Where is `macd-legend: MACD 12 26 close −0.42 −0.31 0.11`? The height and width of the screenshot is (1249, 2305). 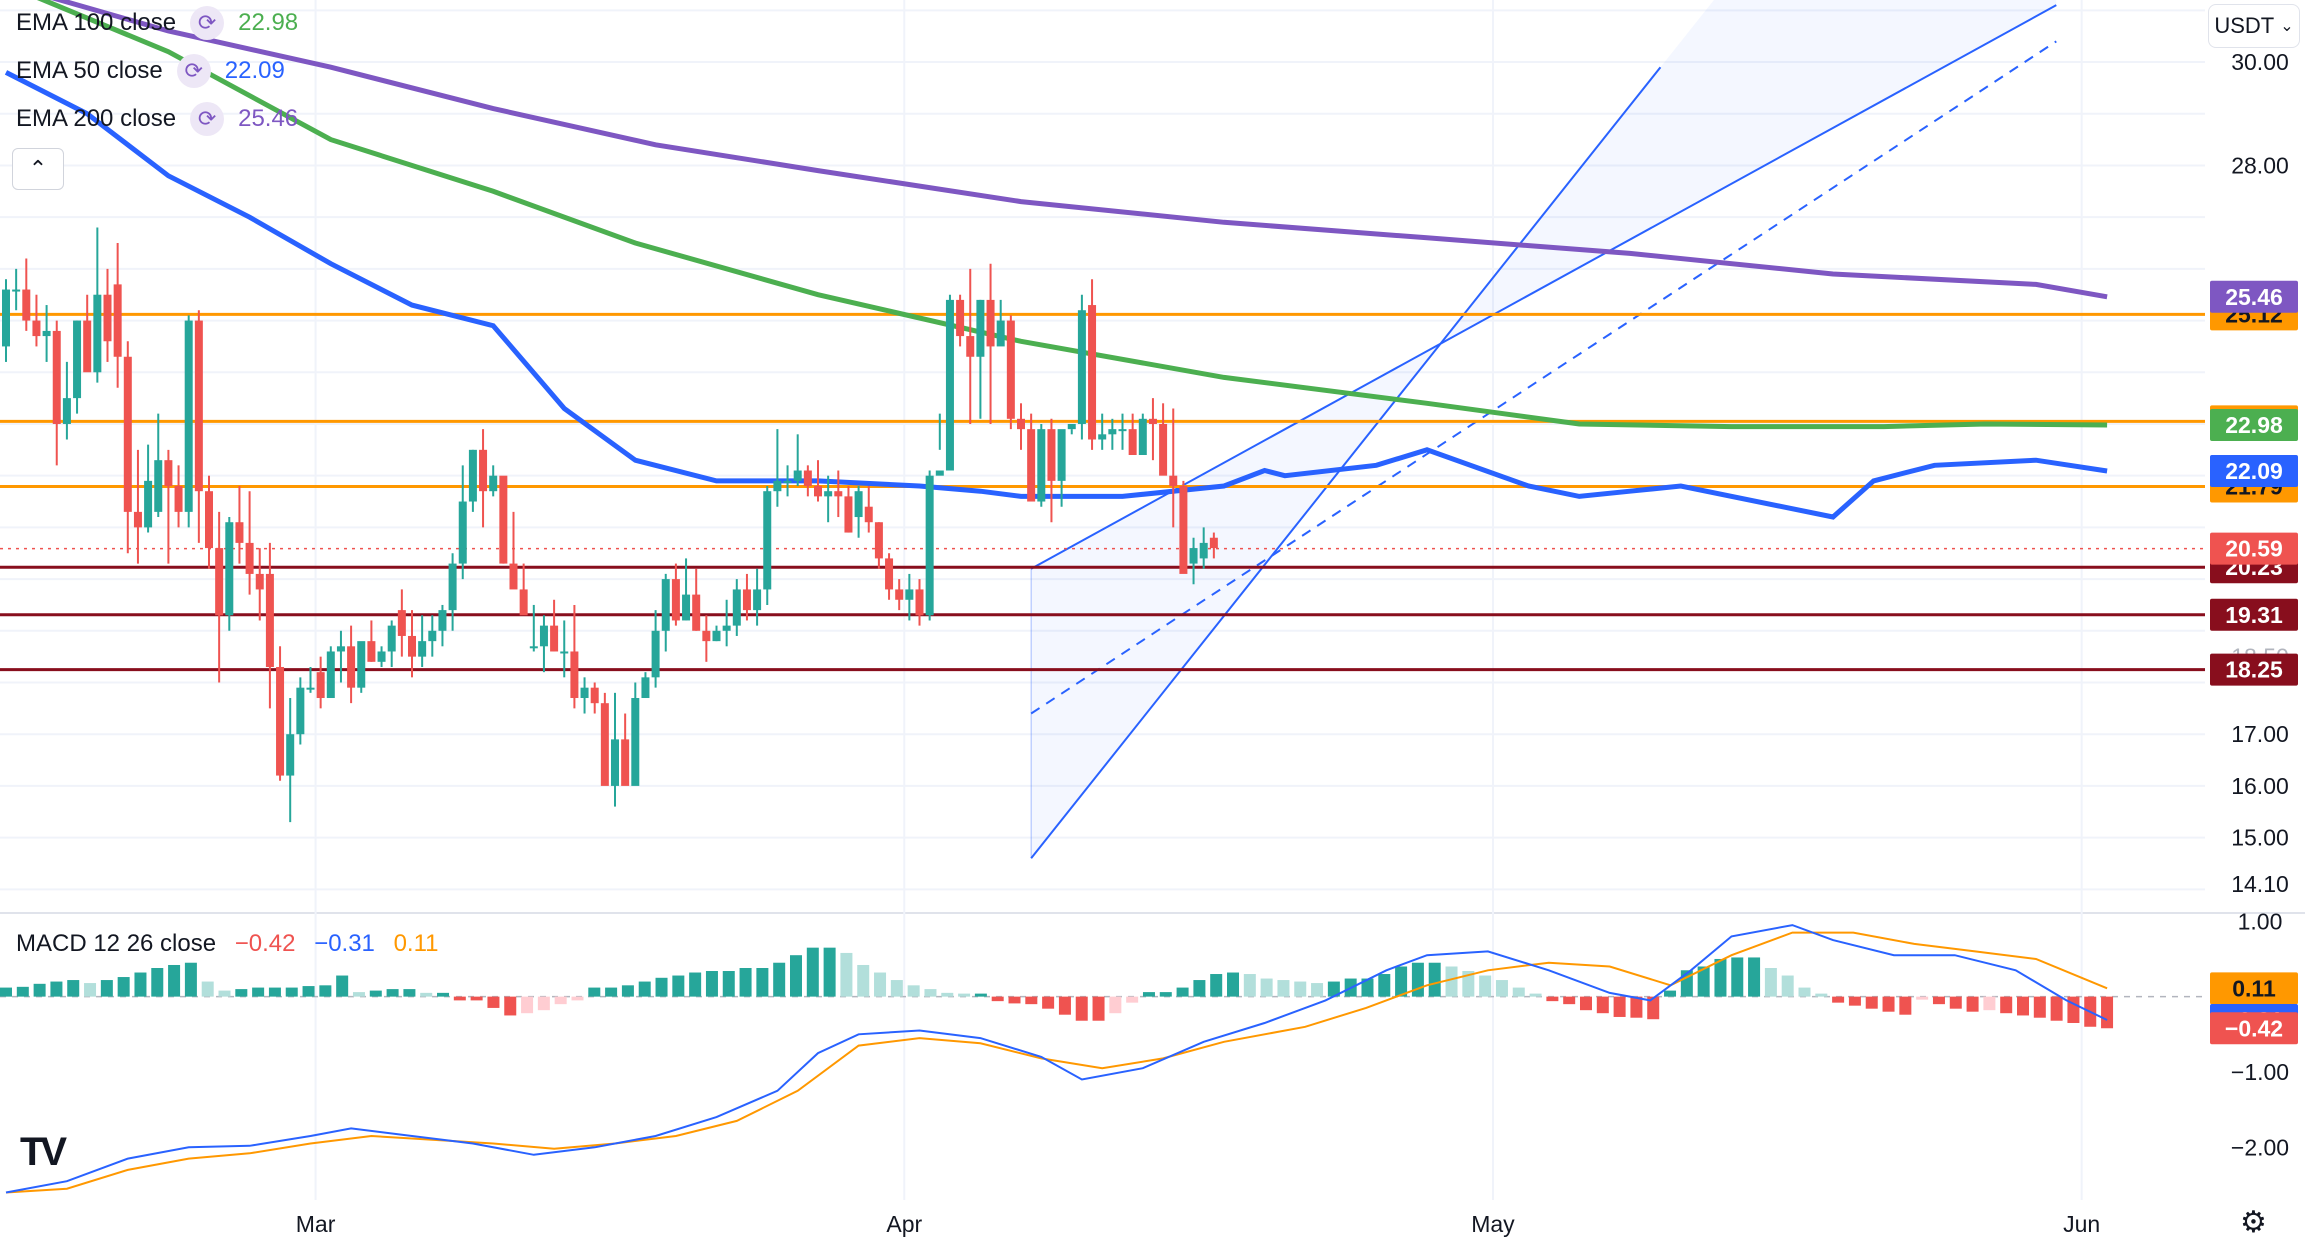
macd-legend: MACD 12 26 close −0.42 −0.31 0.11 is located at coordinates (233, 944).